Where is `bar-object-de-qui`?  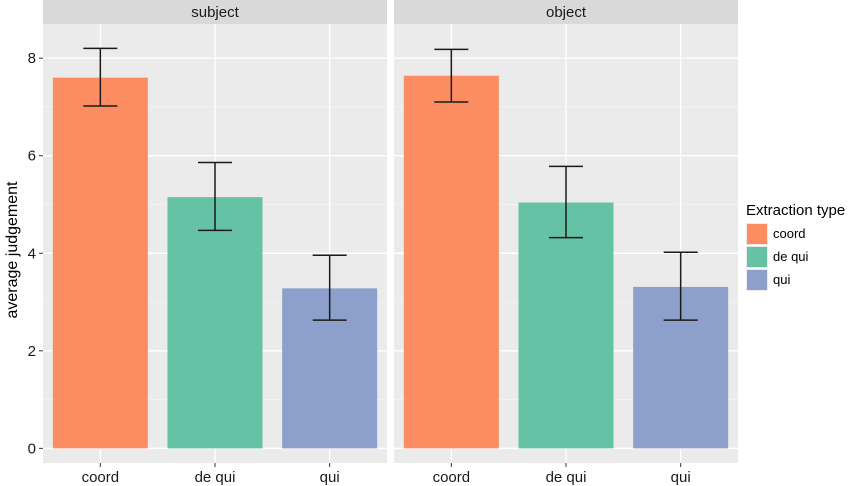
bar-object-de-qui is located at coordinates (566, 325).